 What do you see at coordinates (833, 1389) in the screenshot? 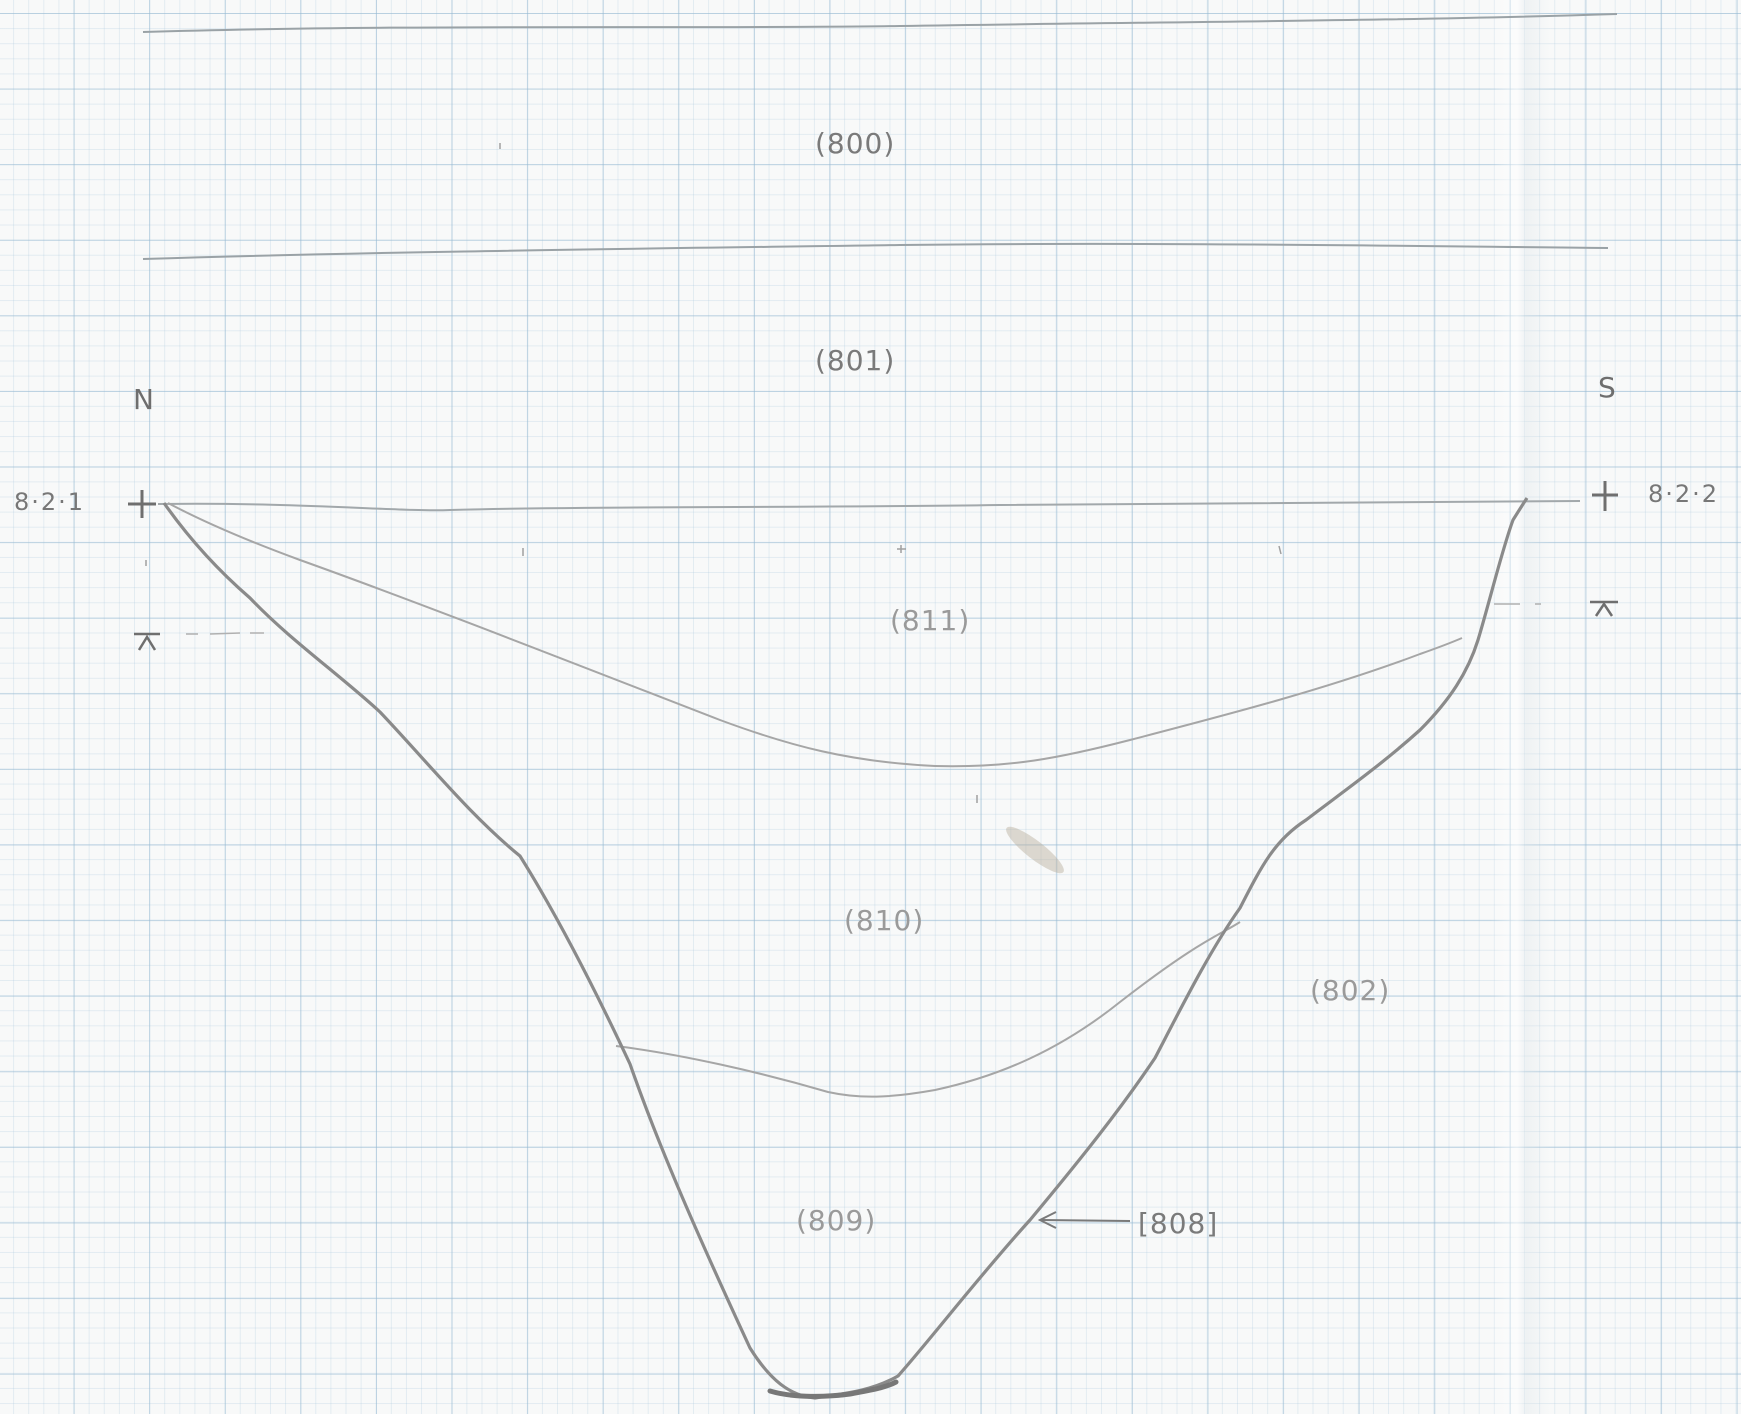
I see `cut-808-base-emphasis` at bounding box center [833, 1389].